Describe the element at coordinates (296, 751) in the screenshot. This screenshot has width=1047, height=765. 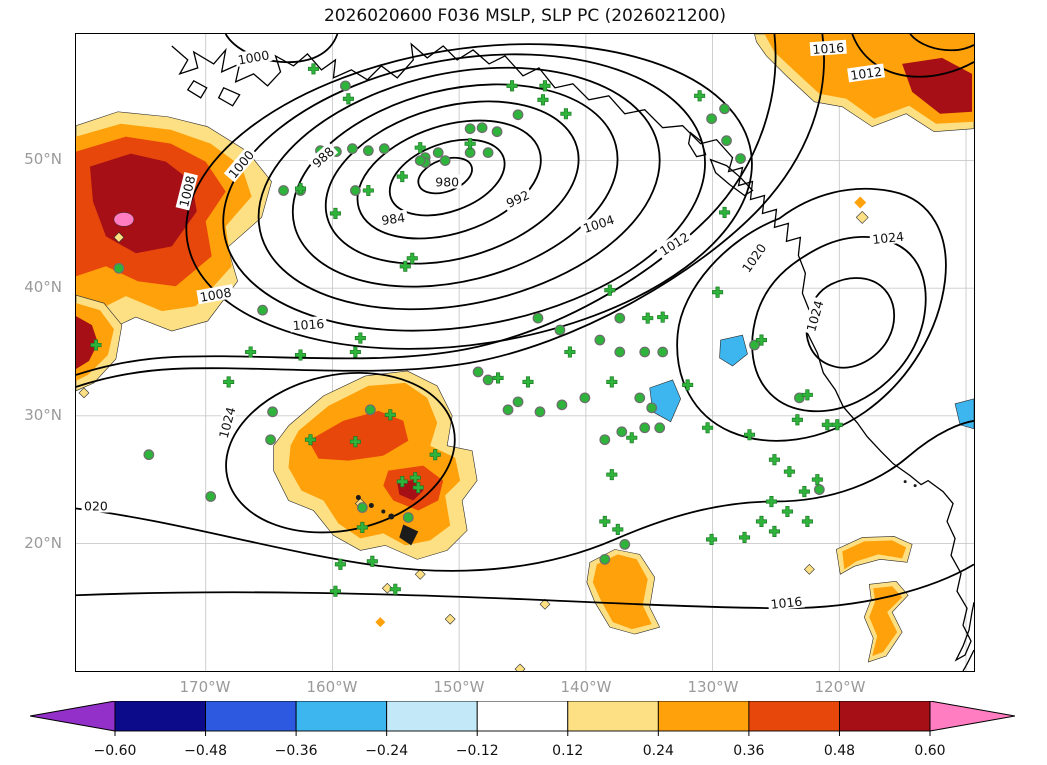
I see `colorbar-tick-label: −0.36` at that location.